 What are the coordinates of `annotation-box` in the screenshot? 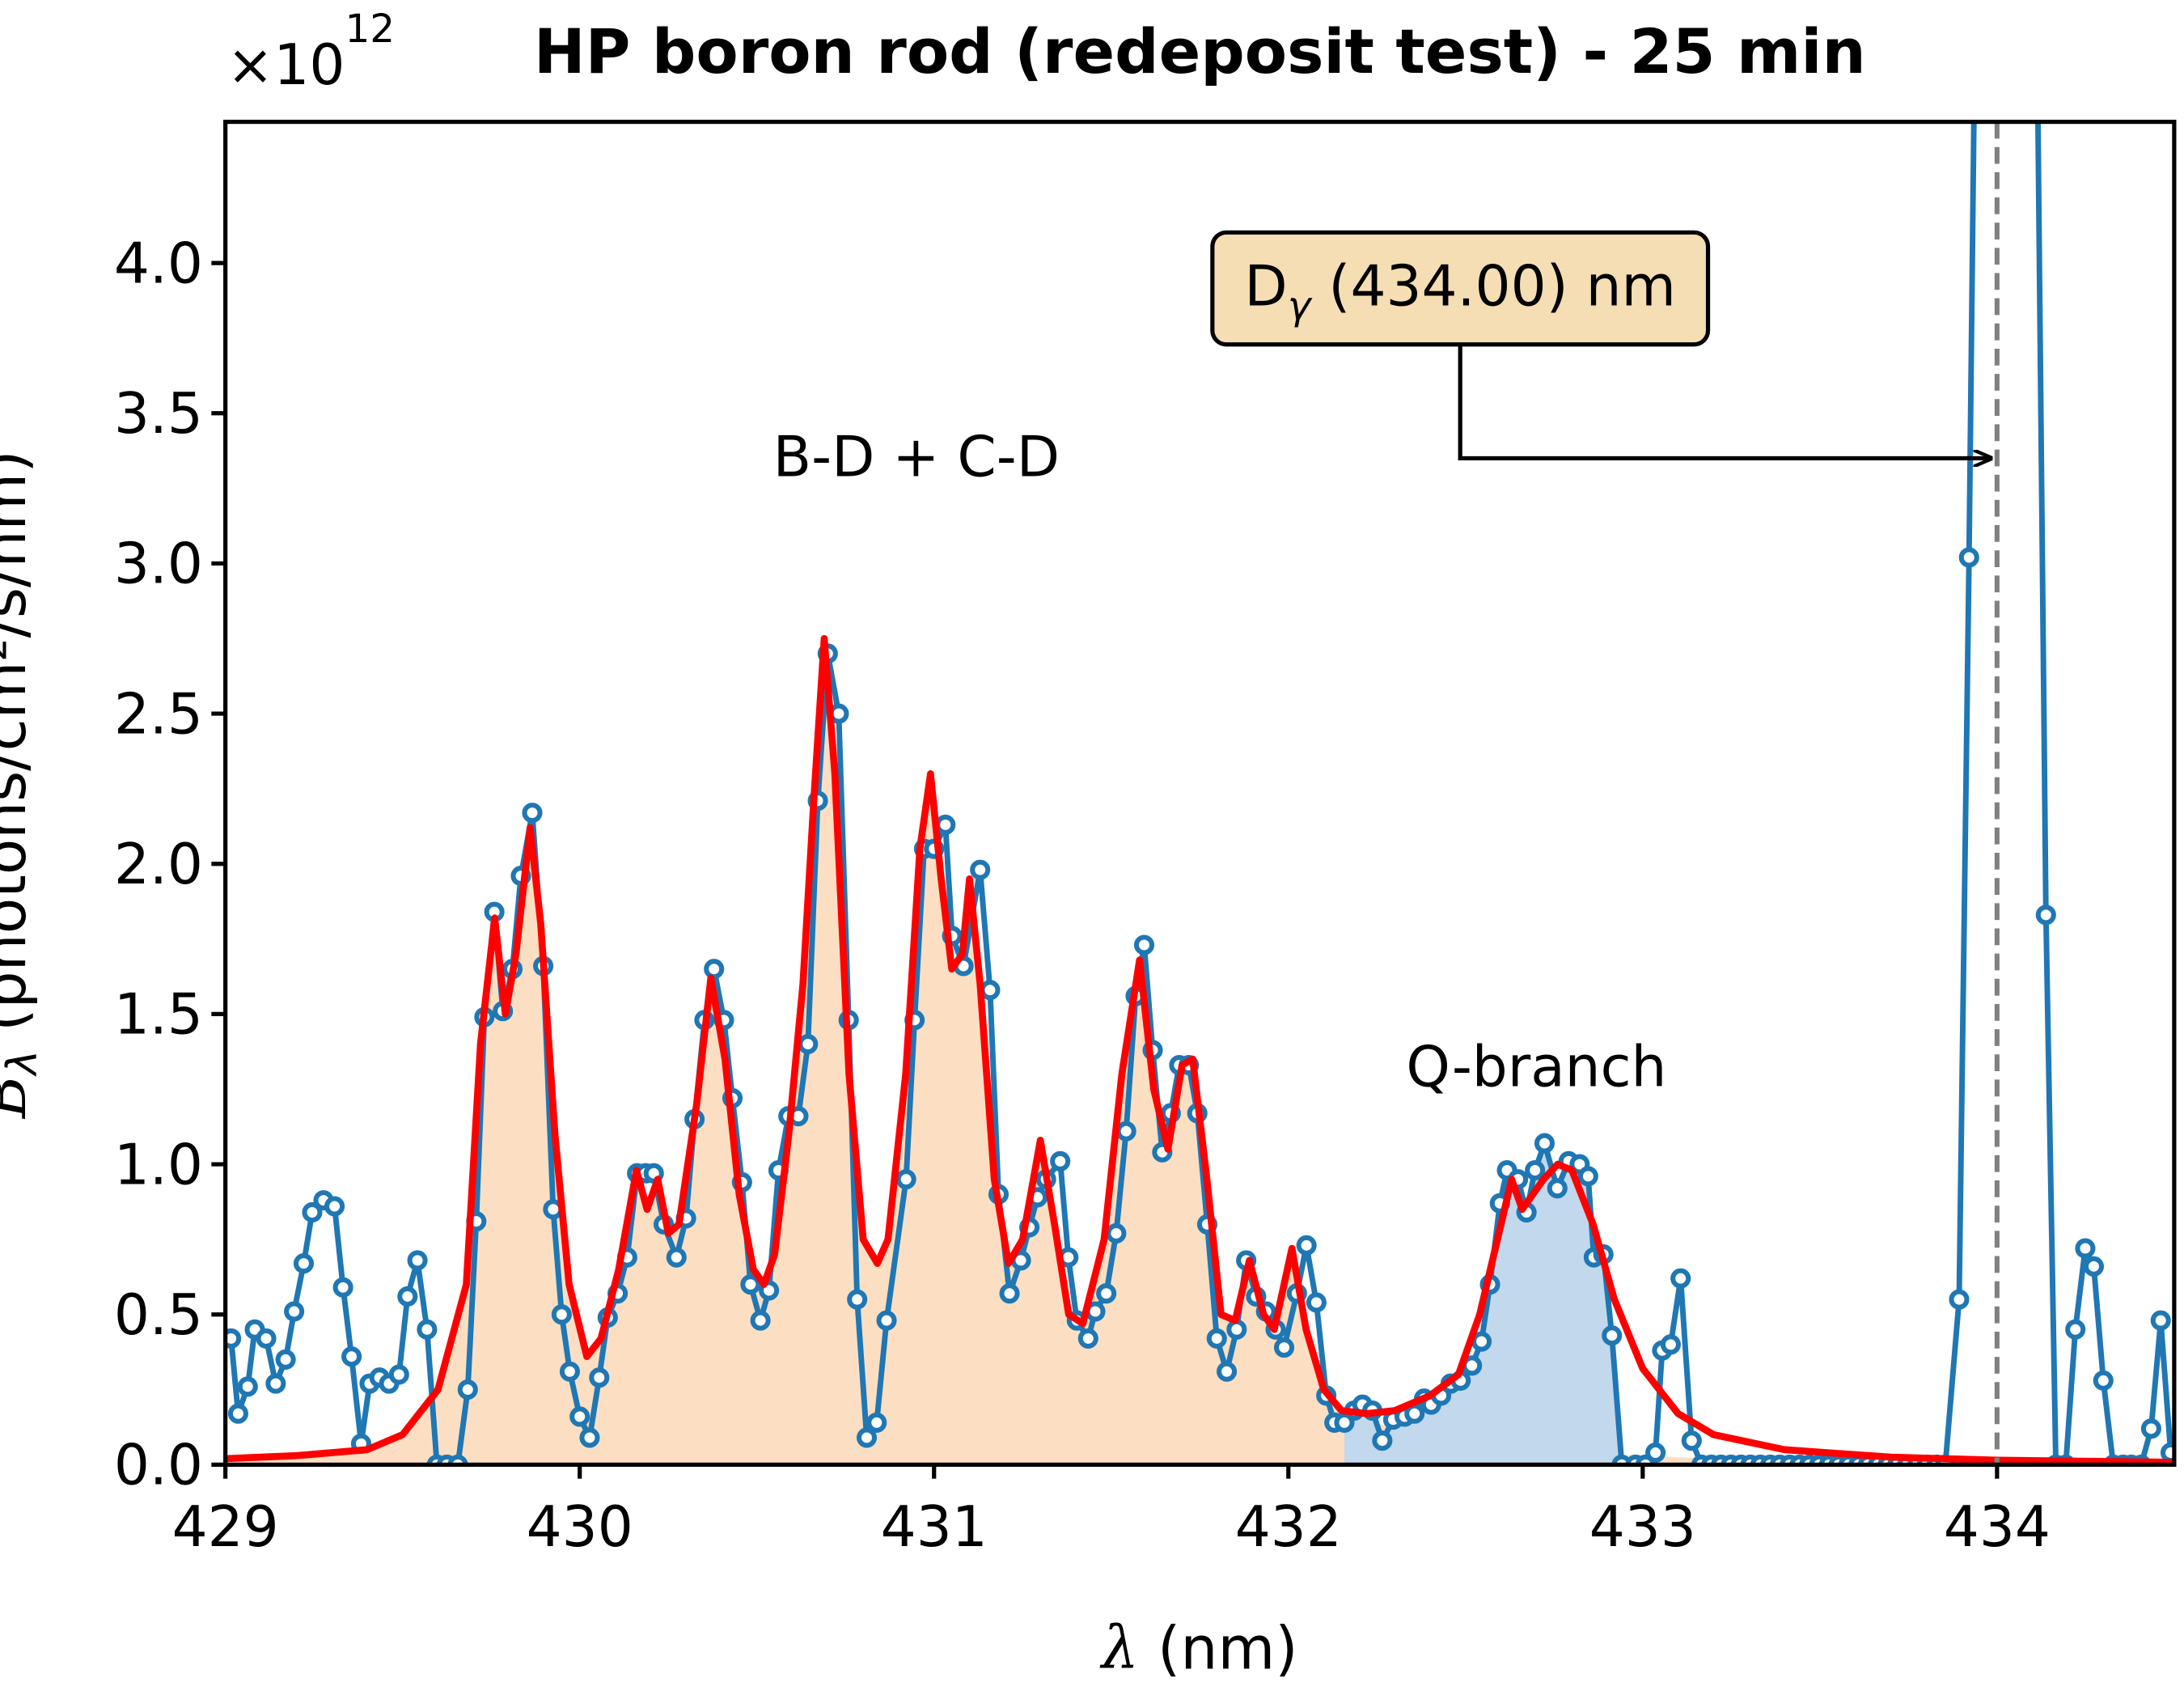 It's located at (1460, 288).